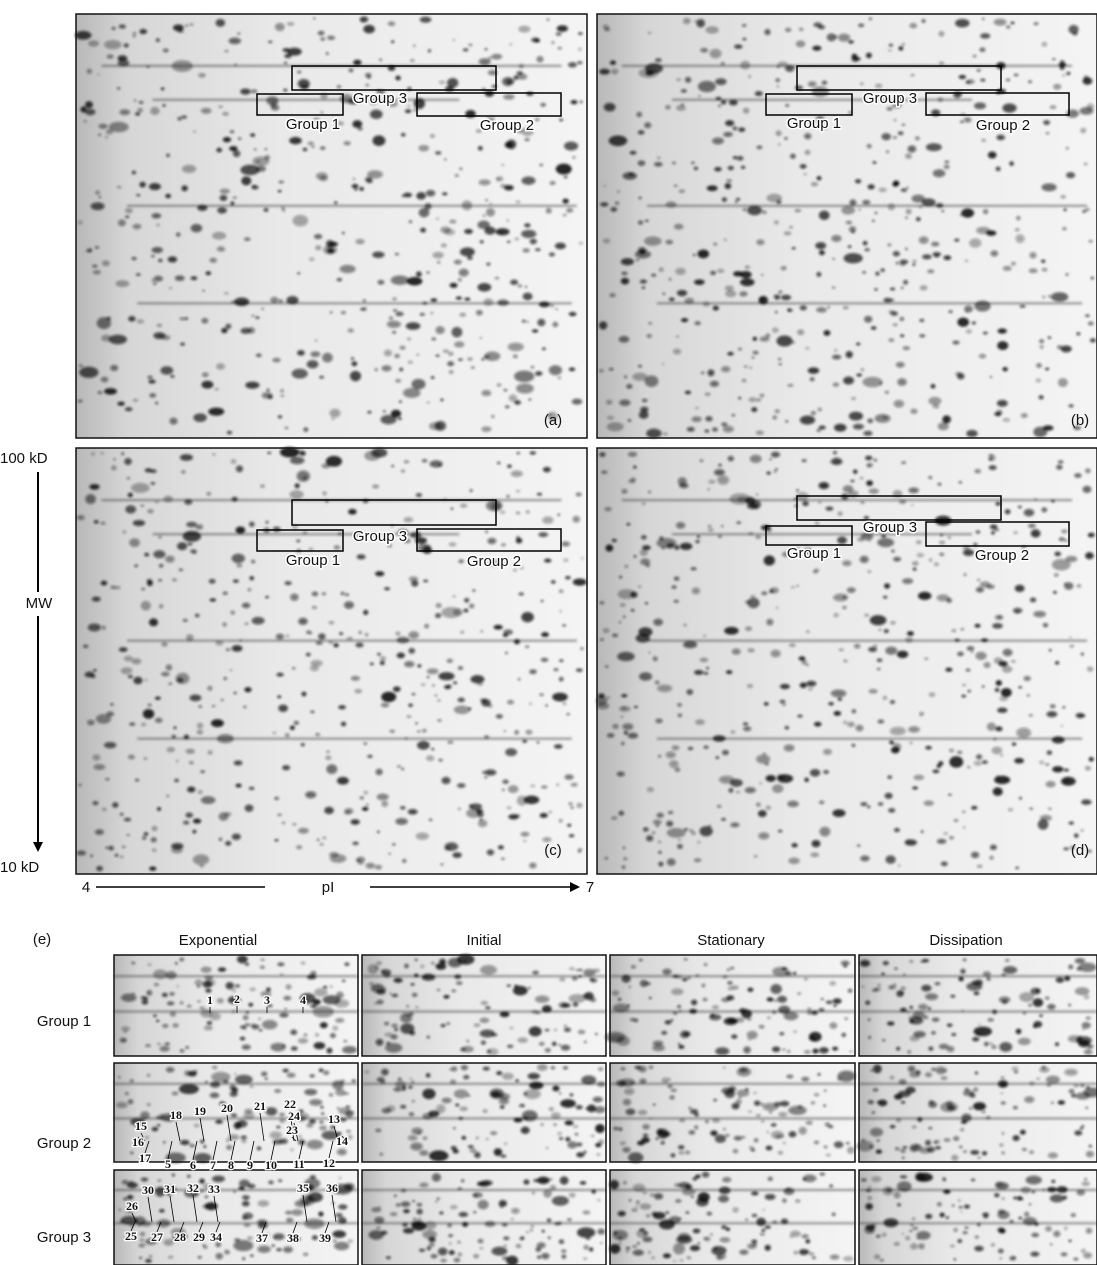  I want to click on gel-band, so click(236, 976).